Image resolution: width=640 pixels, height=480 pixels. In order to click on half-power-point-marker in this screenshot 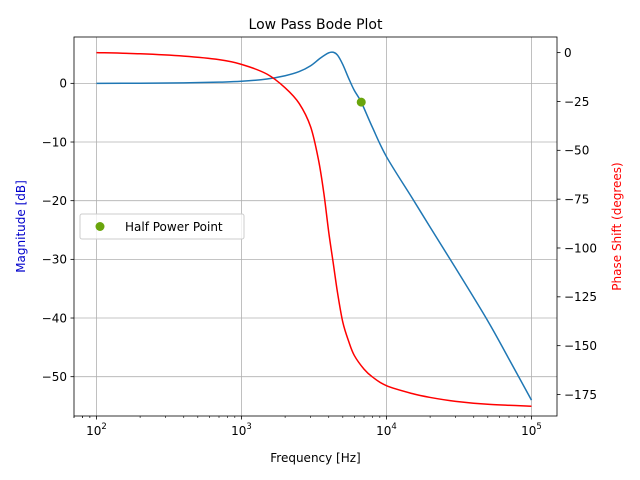, I will do `click(361, 102)`.